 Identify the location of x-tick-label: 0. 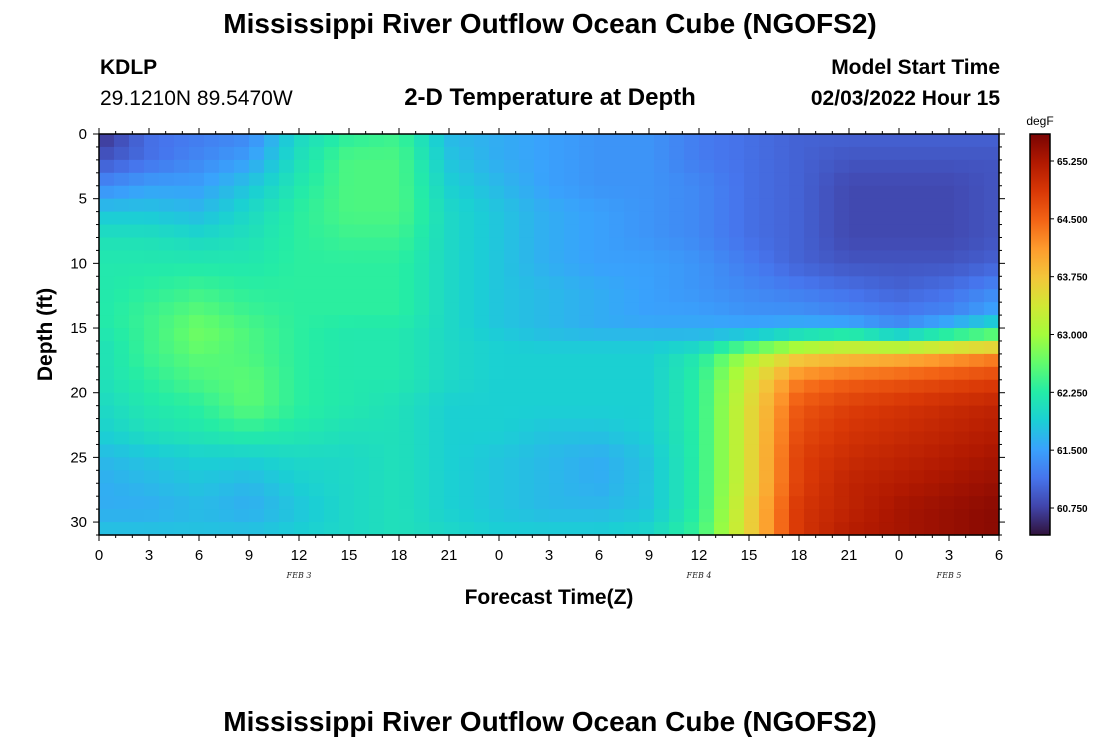
(499, 555).